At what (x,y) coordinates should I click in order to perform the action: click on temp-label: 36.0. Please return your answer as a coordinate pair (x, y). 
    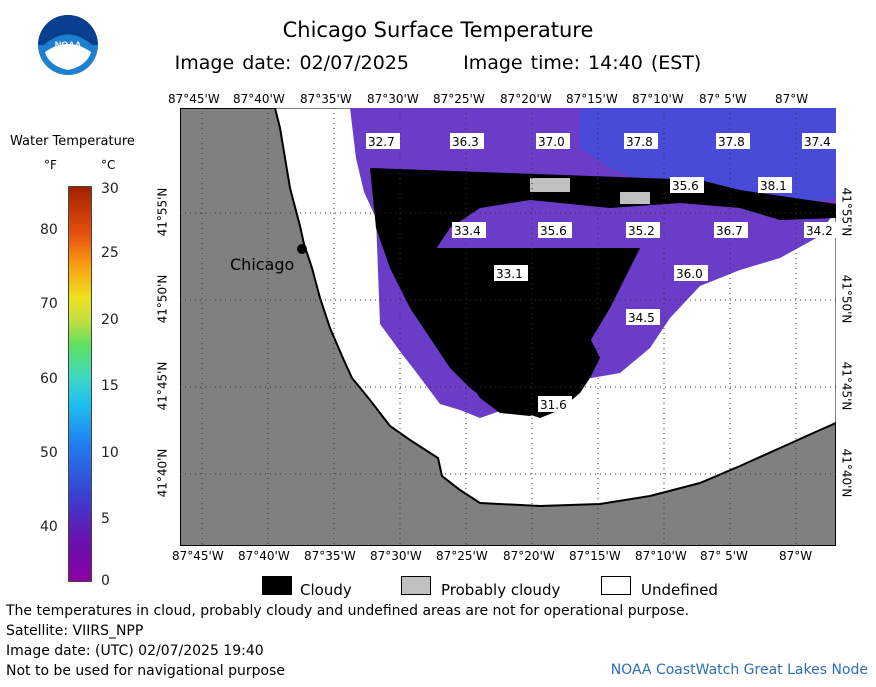
    Looking at the image, I should click on (691, 273).